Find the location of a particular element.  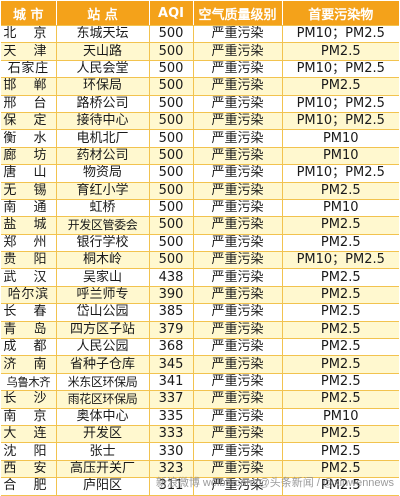

site-cell: 桐木岭 is located at coordinates (103, 260).